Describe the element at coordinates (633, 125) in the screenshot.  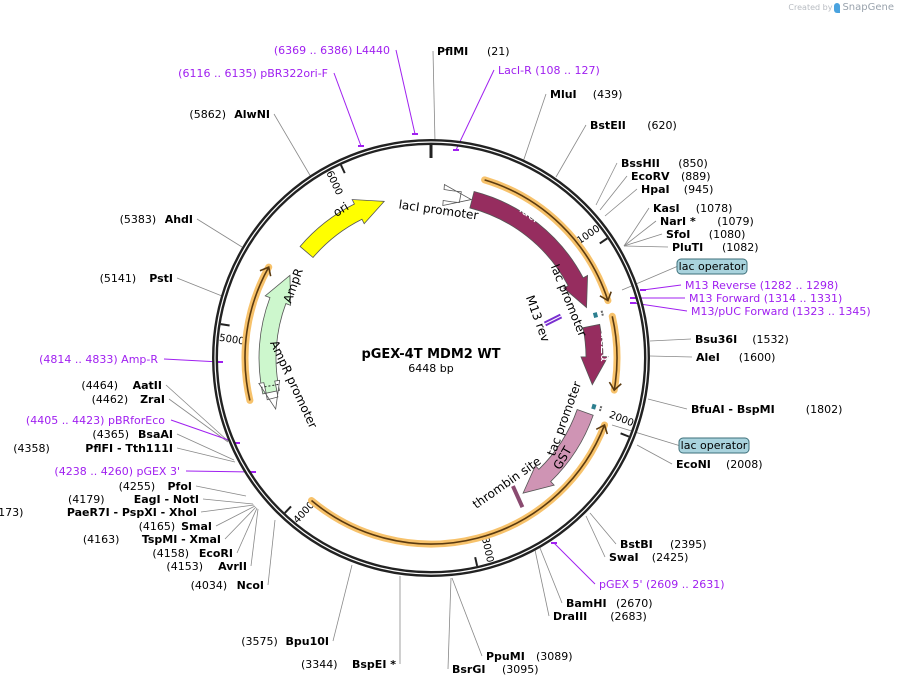
I see `enzyme-site: BstEII (620)` at that location.